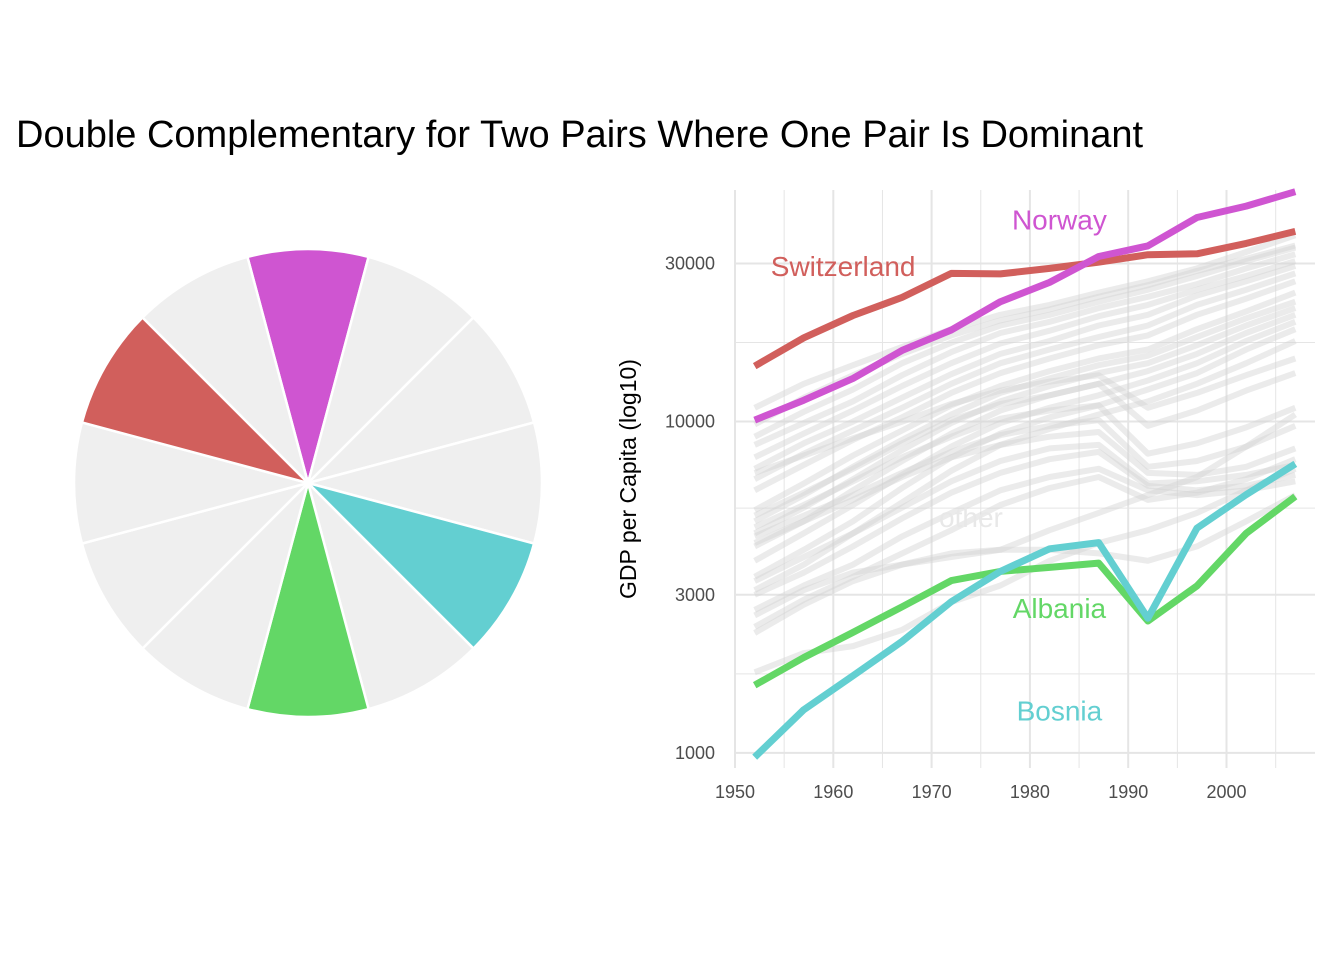  What do you see at coordinates (932, 792) in the screenshot?
I see `x-tick-label: 1970` at bounding box center [932, 792].